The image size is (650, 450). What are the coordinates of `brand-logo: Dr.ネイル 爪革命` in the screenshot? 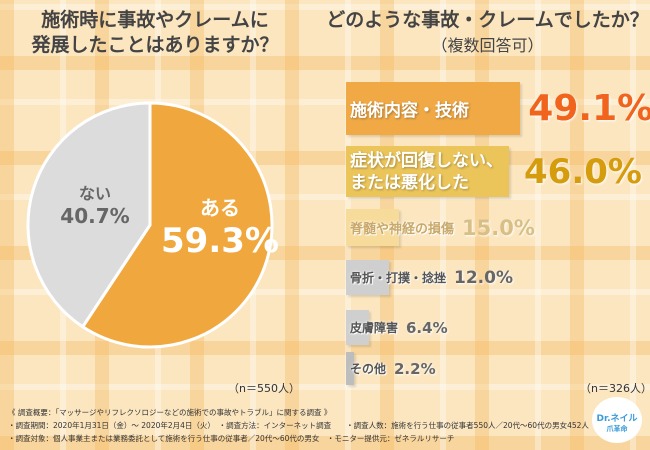 It's located at (617, 420).